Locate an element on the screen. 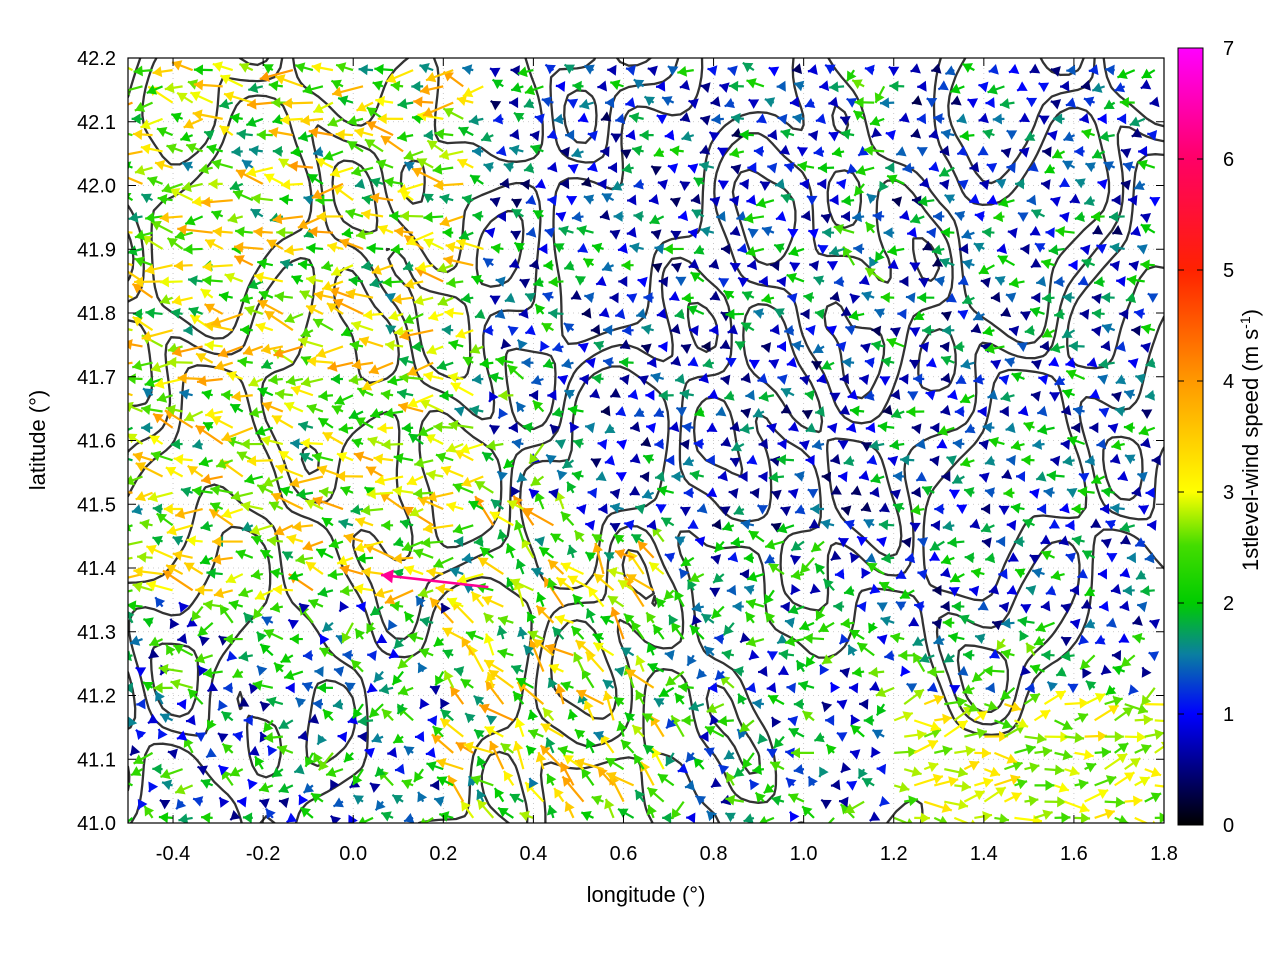 This screenshot has width=1280, height=960. wind-vector-shaft is located at coordinates (1159, 721).